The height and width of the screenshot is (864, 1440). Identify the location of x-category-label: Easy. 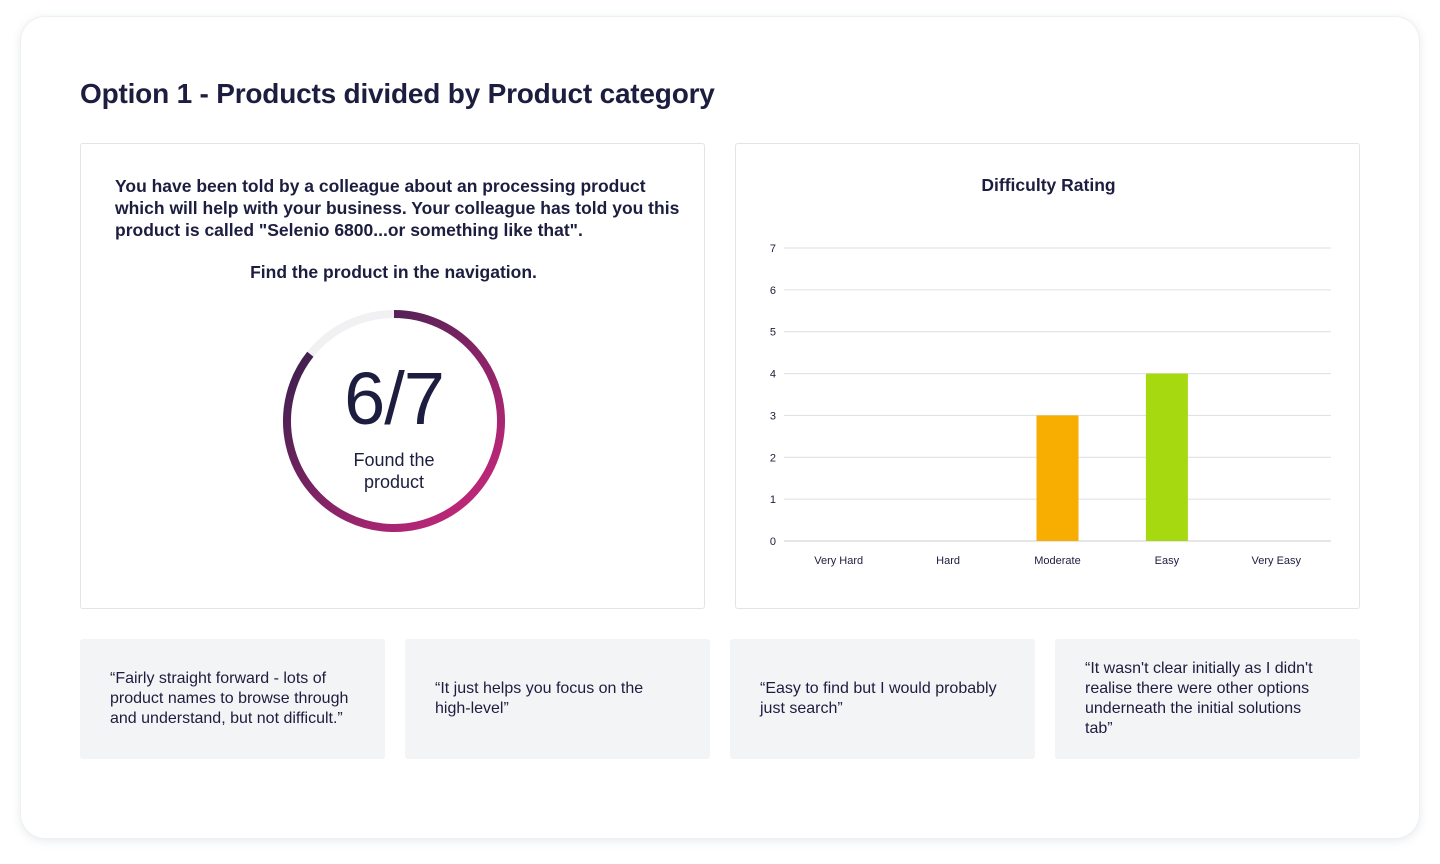
(1167, 561).